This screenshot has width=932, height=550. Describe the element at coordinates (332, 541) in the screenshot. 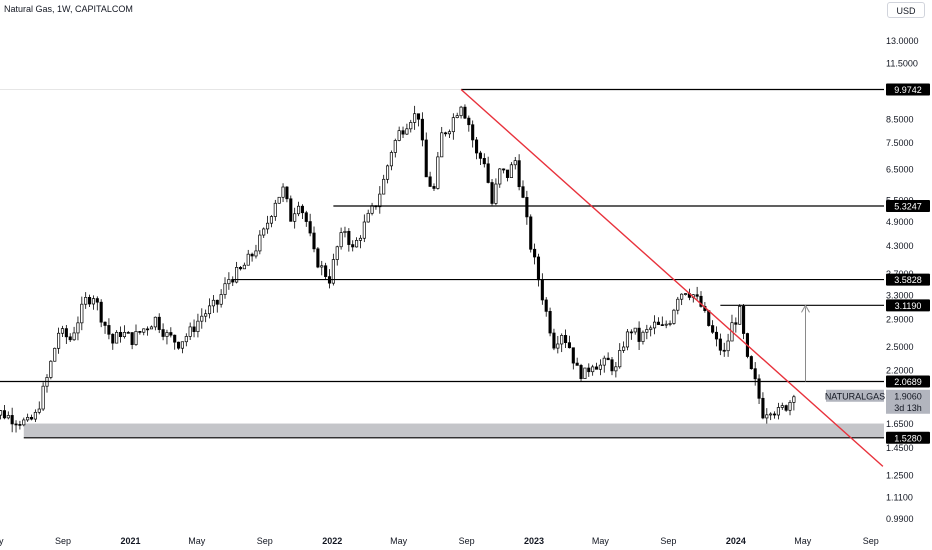

I see `x-tick-label: 2022` at that location.